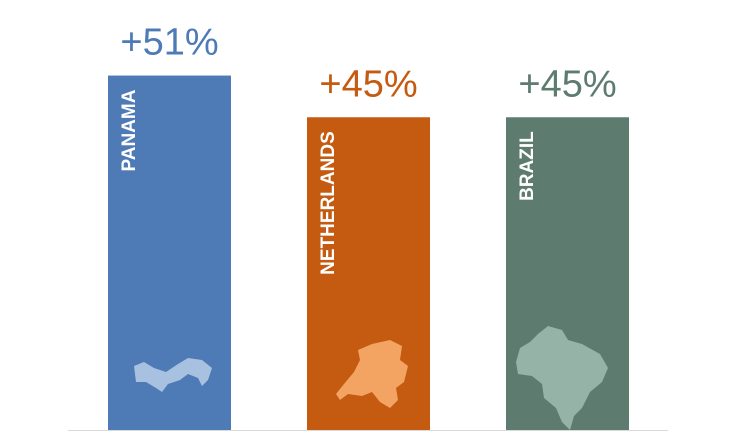 The height and width of the screenshot is (444, 737). Describe the element at coordinates (129, 130) in the screenshot. I see `category-label: PANAMA` at that location.